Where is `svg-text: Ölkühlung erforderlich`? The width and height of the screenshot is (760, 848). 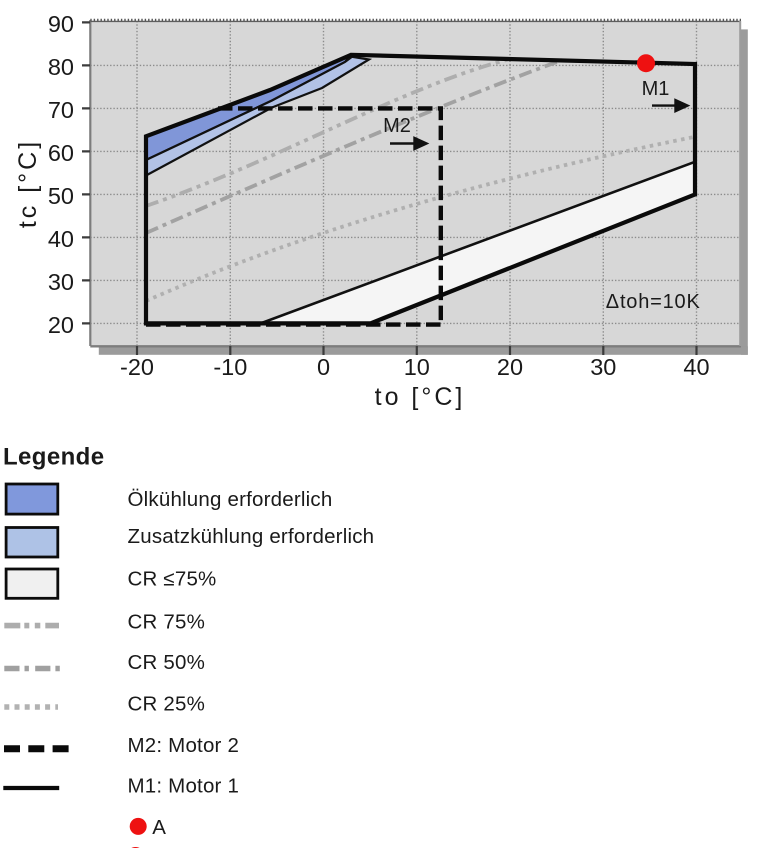
svg-text: Ölkühlung erforderlich is located at coordinates (230, 499).